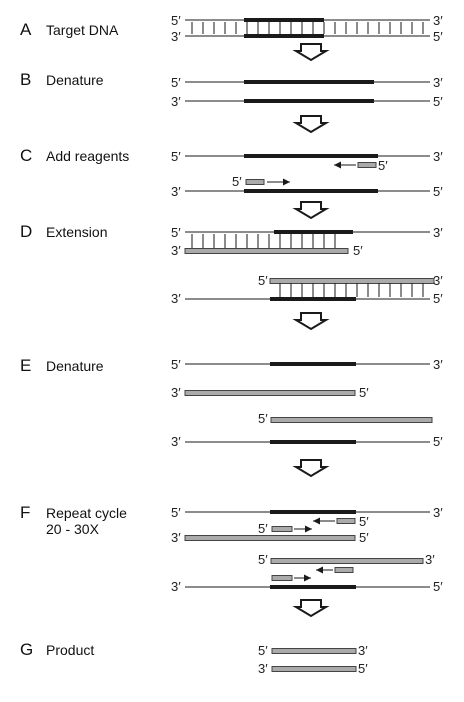  I want to click on step-d: D Extension, so click(64, 231).